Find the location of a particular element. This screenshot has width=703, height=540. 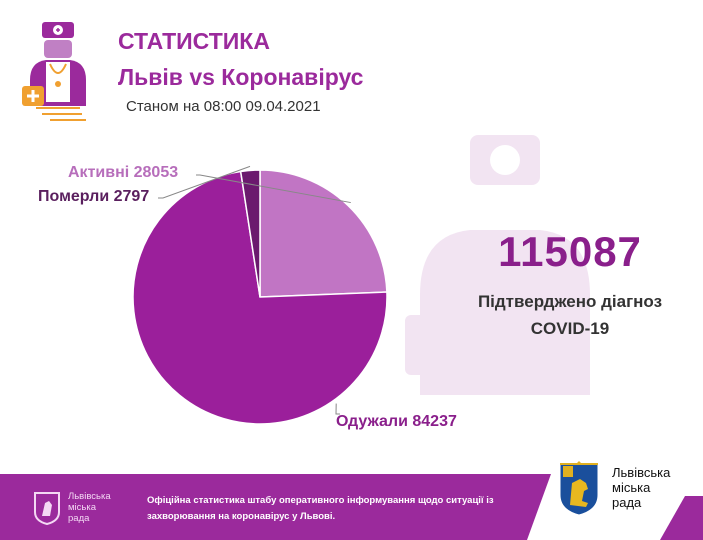

leader-line-Активні is located at coordinates (273, 189).